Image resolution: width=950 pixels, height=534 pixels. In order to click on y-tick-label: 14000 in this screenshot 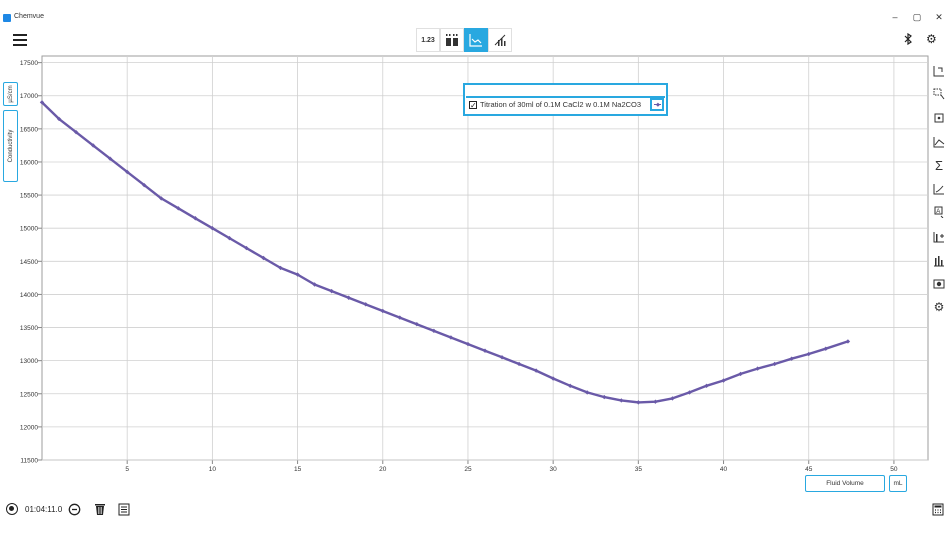, I will do `click(29, 295)`.